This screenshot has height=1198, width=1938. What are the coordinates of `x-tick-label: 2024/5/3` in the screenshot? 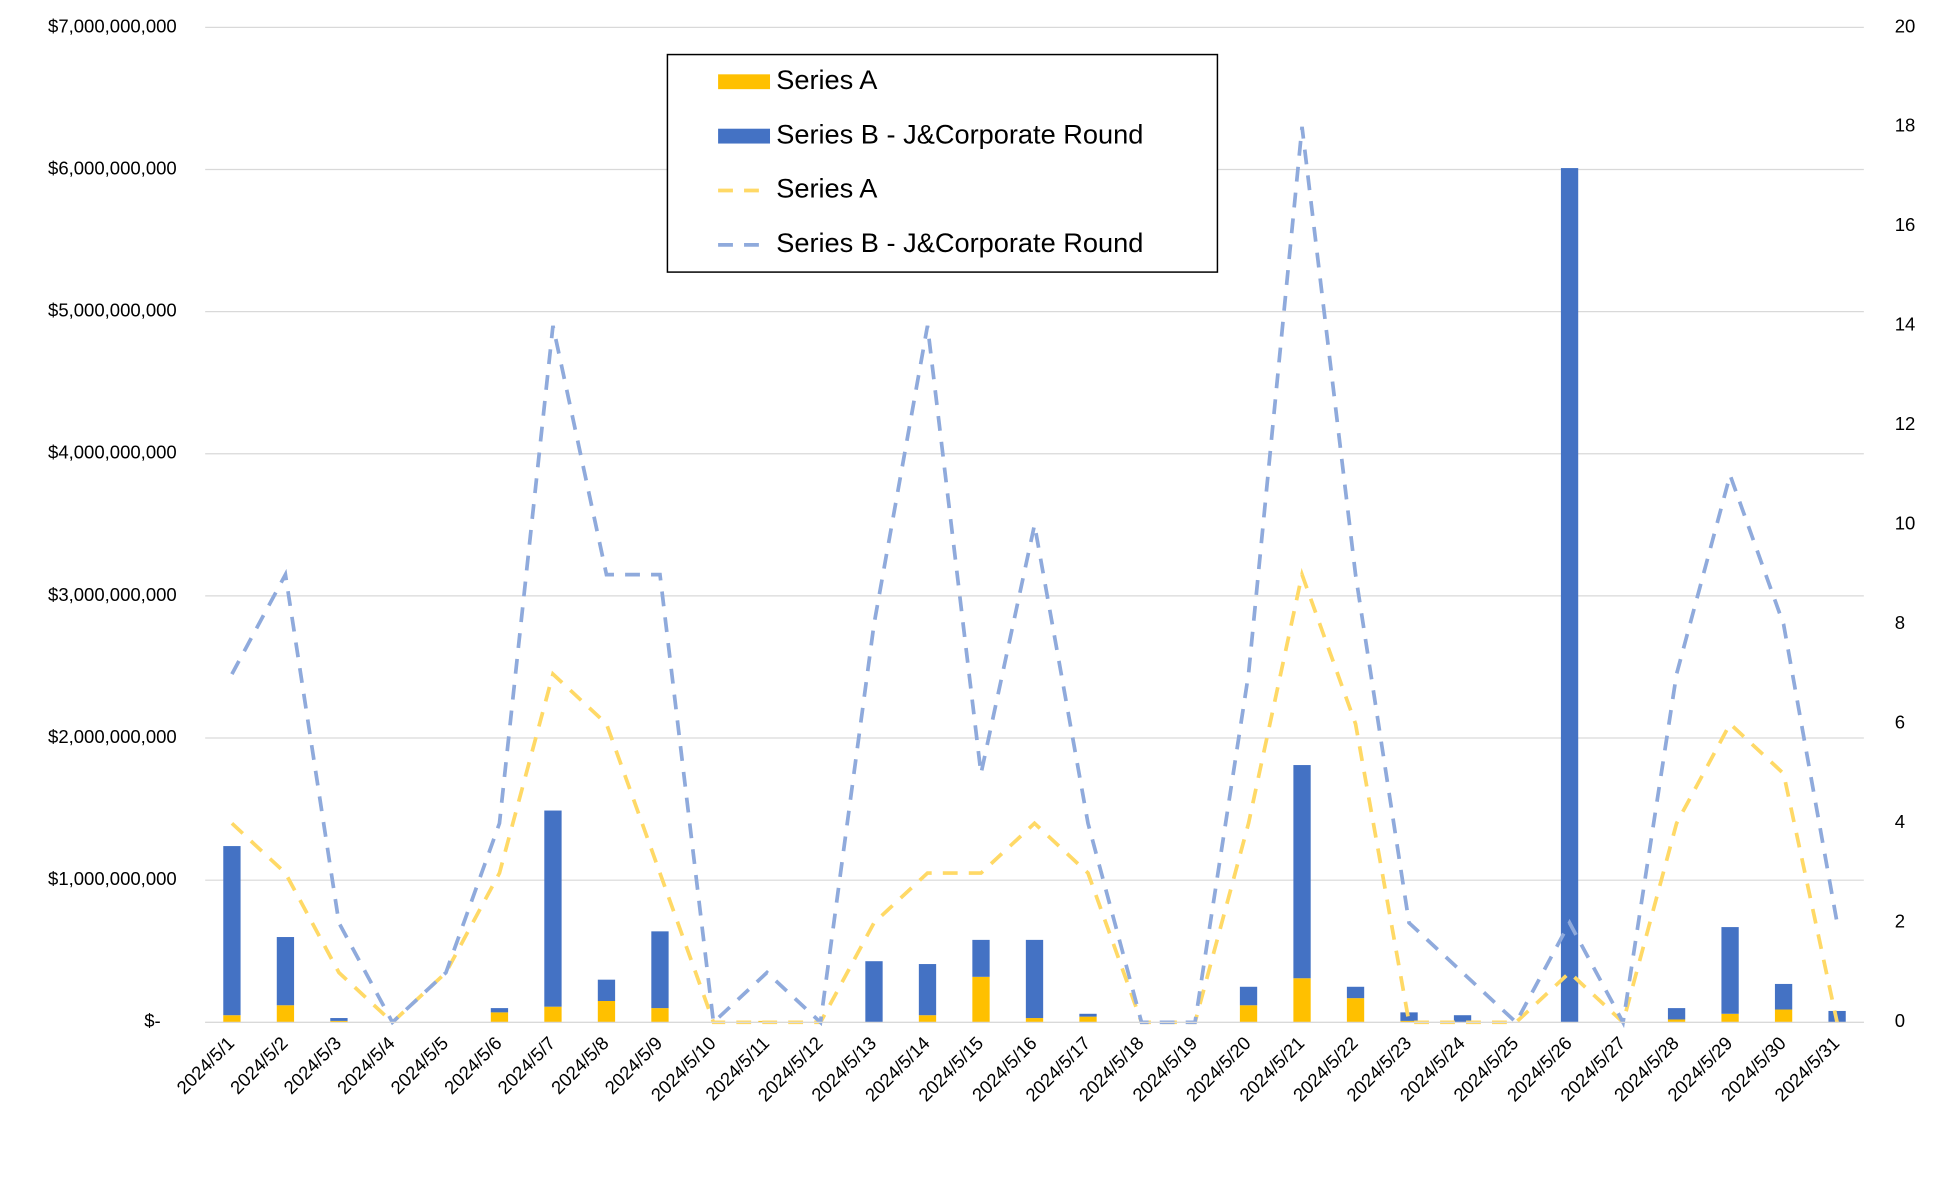 It's located at (312, 1065).